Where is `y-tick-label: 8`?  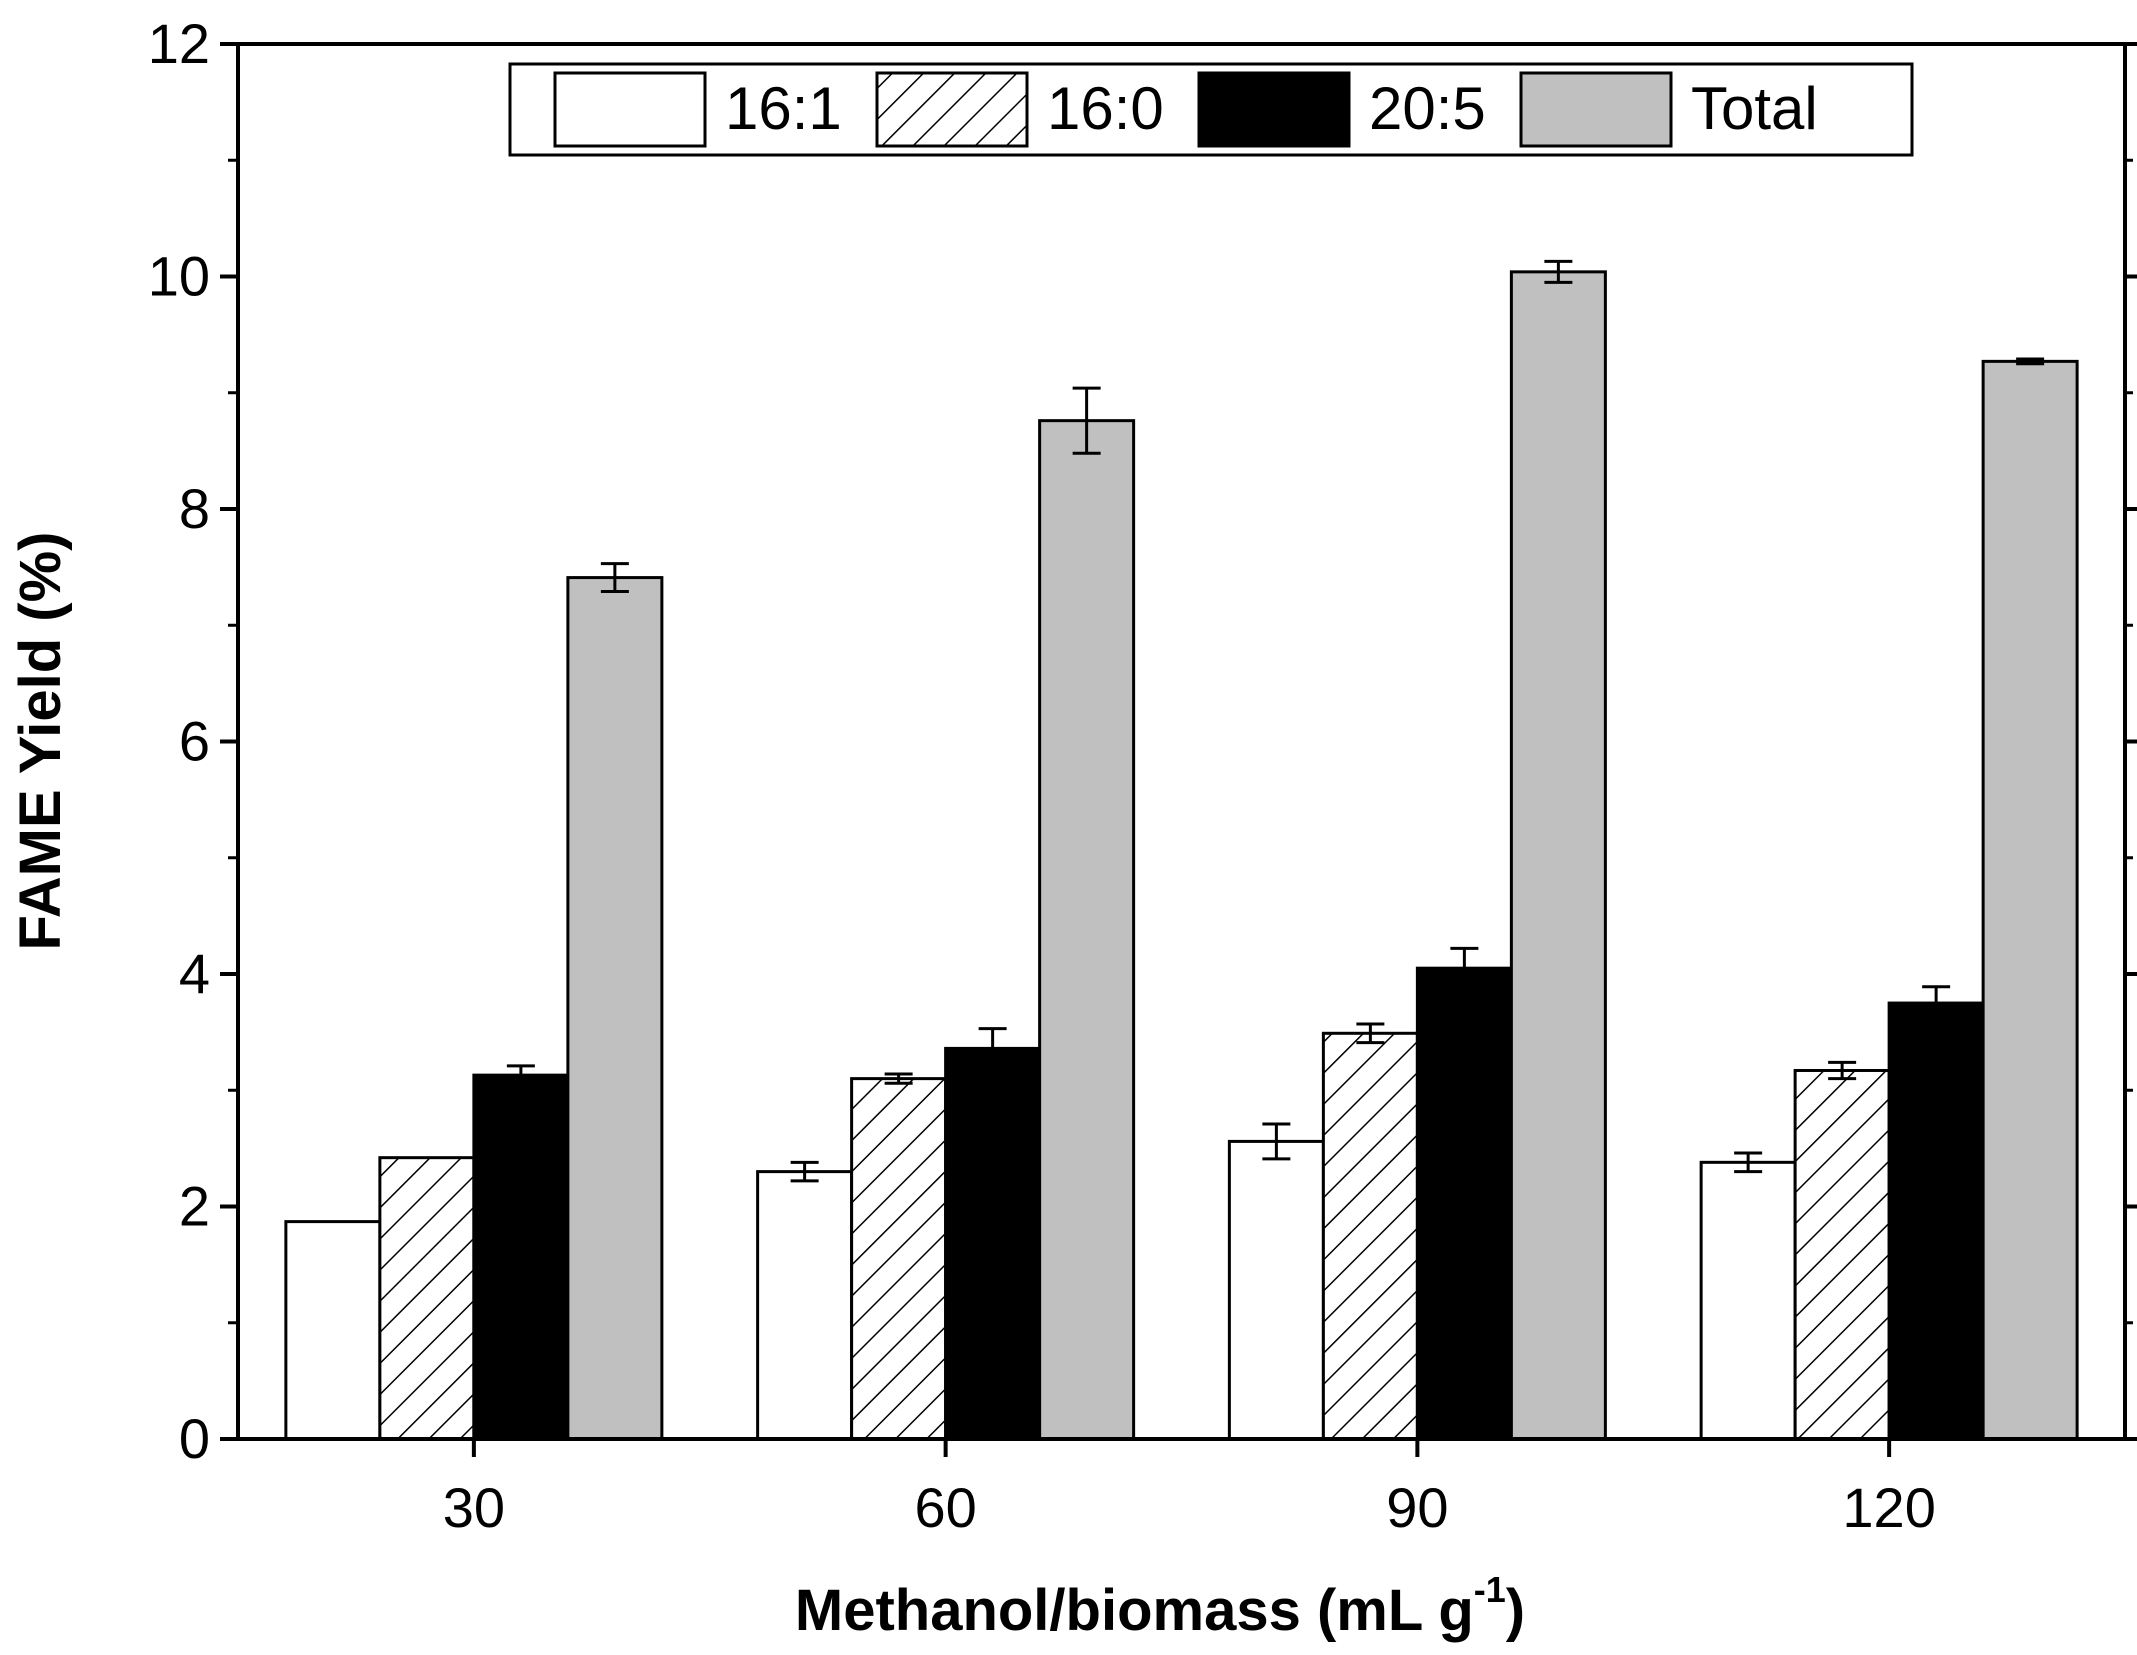
y-tick-label: 8 is located at coordinates (194, 508).